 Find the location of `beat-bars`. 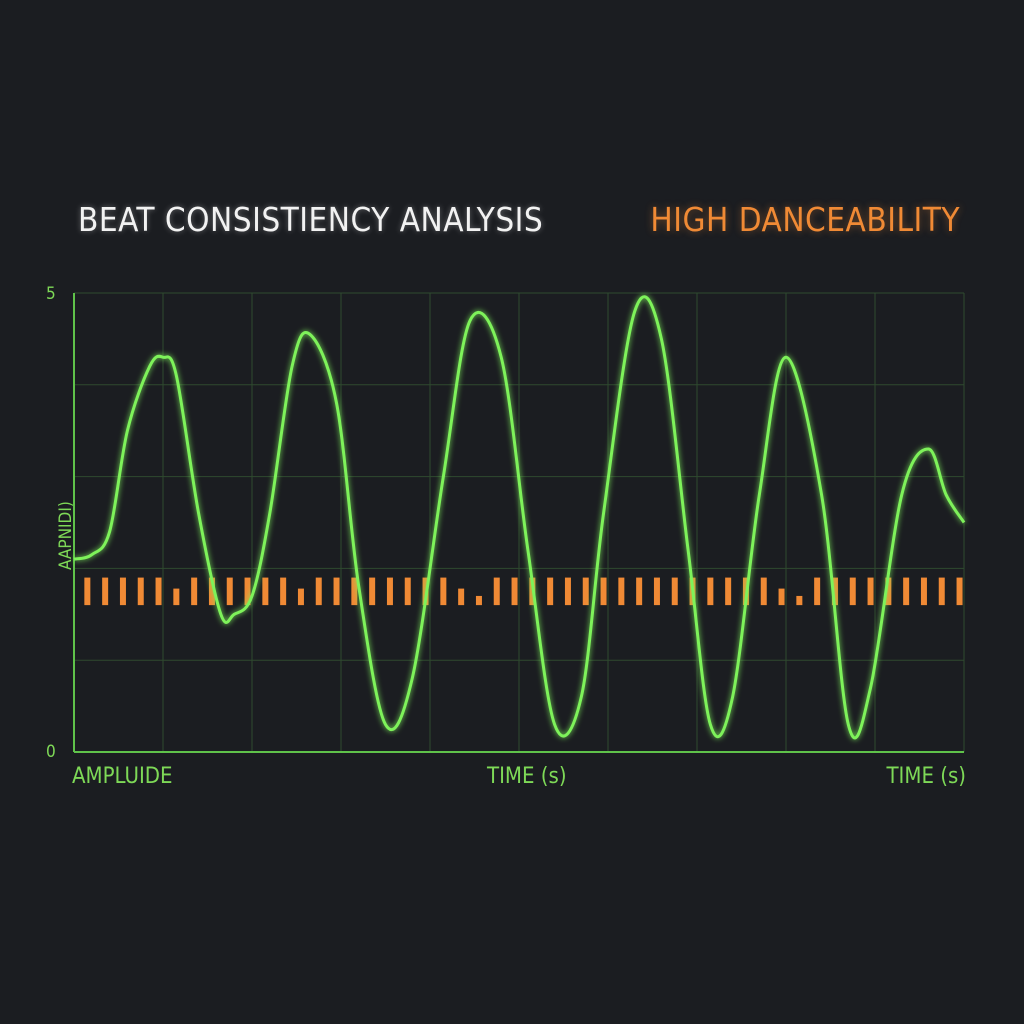

beat-bars is located at coordinates (523, 591).